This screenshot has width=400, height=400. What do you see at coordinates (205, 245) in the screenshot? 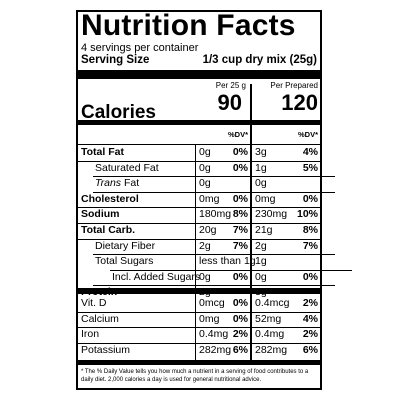
I see `amount-per-25g: 2g` at bounding box center [205, 245].